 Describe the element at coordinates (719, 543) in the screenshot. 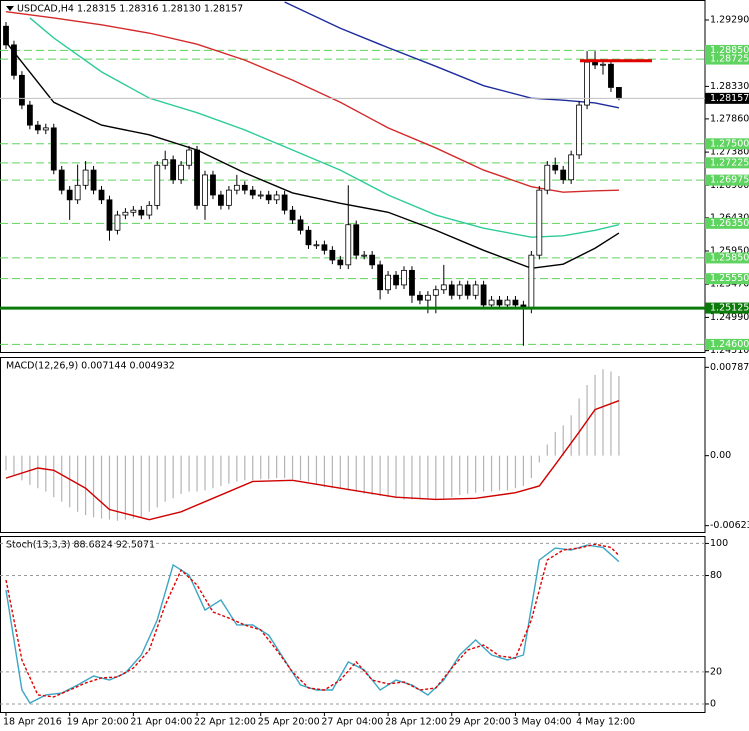

I see `y-tick-label: 100` at that location.